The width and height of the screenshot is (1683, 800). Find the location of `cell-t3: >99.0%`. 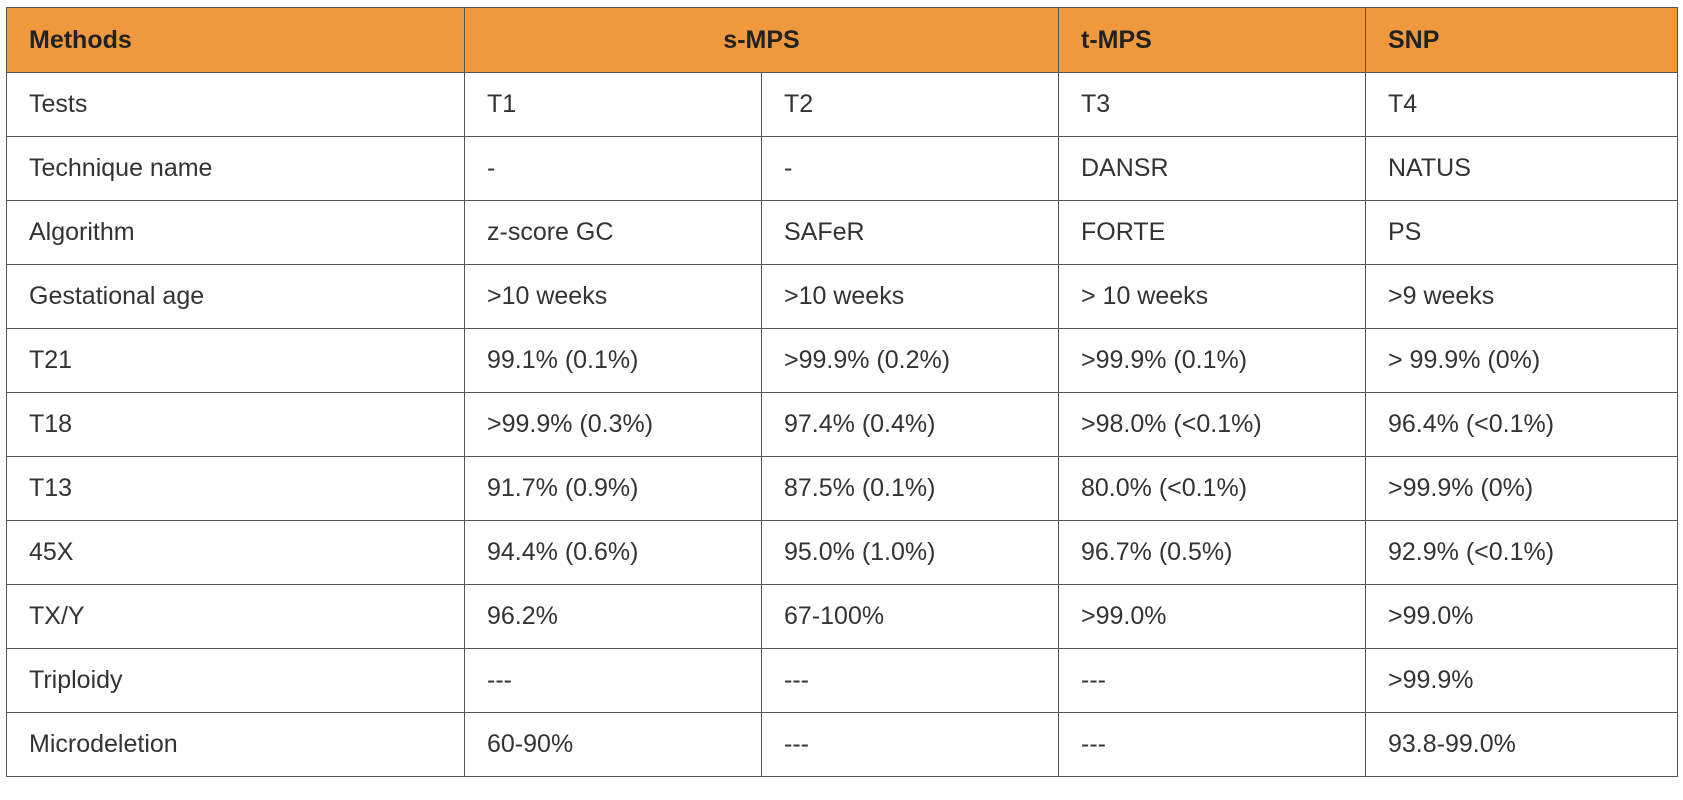

cell-t3: >99.0% is located at coordinates (1212, 616).